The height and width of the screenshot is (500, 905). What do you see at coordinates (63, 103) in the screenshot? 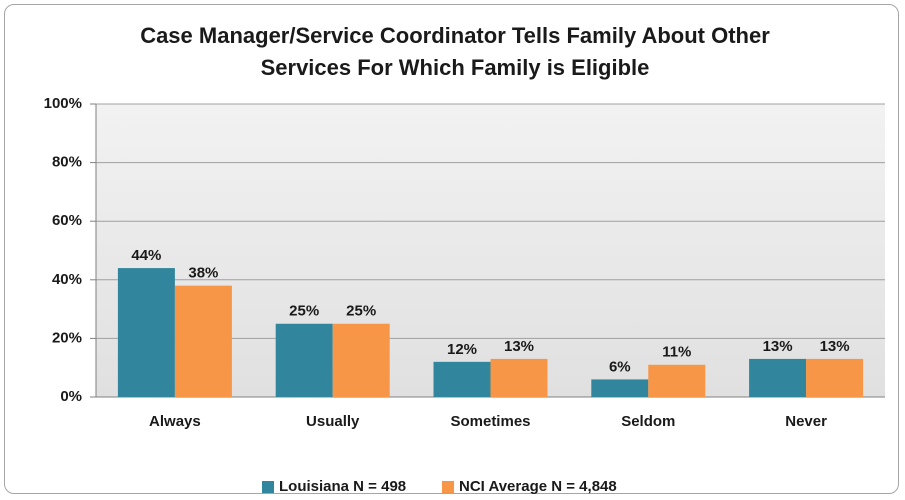
I see `y-tick-label: 100%` at bounding box center [63, 103].